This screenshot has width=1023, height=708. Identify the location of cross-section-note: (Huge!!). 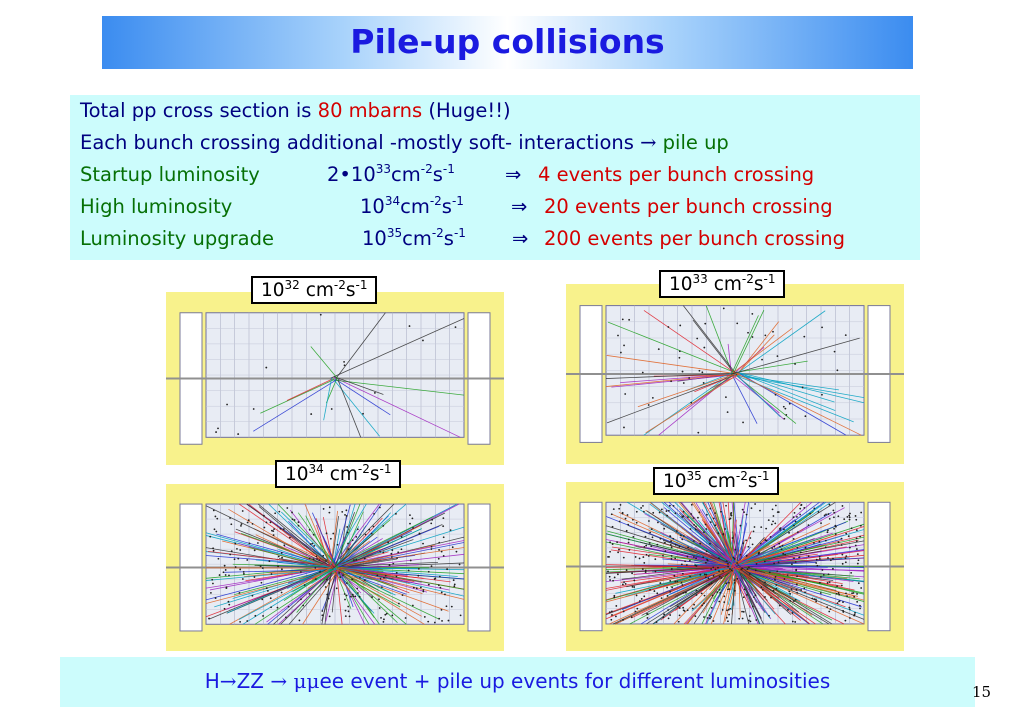
(466, 110).